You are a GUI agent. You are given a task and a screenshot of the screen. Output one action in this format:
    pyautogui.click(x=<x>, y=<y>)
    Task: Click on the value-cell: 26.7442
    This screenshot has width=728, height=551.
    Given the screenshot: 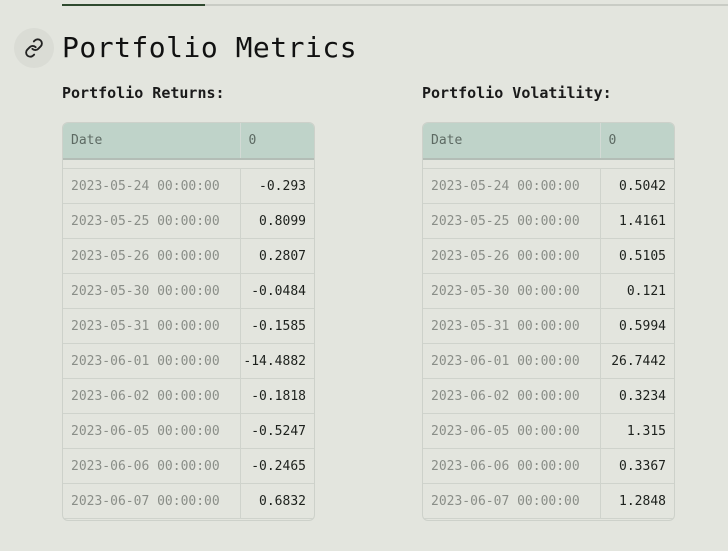 What is the action you would take?
    pyautogui.click(x=637, y=361)
    